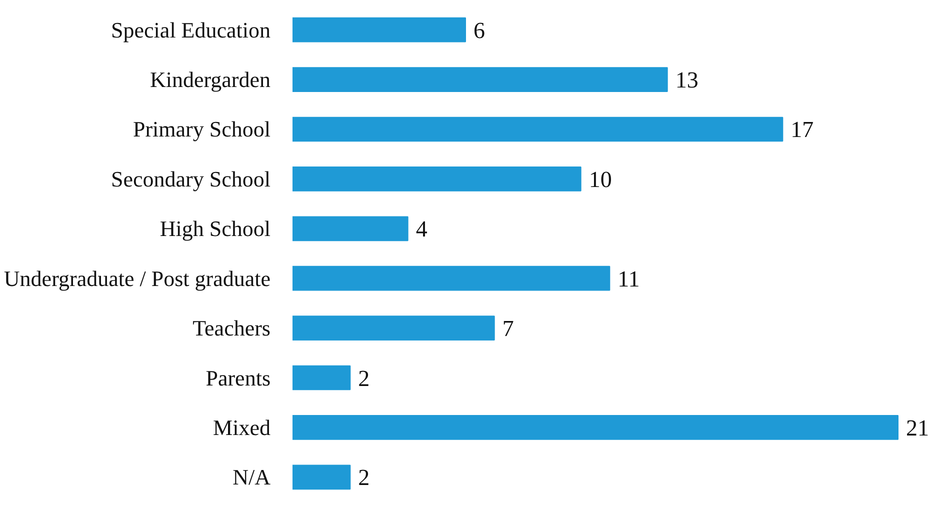 The width and height of the screenshot is (952, 506). What do you see at coordinates (238, 377) in the screenshot?
I see `y-tick-label: Parents` at bounding box center [238, 377].